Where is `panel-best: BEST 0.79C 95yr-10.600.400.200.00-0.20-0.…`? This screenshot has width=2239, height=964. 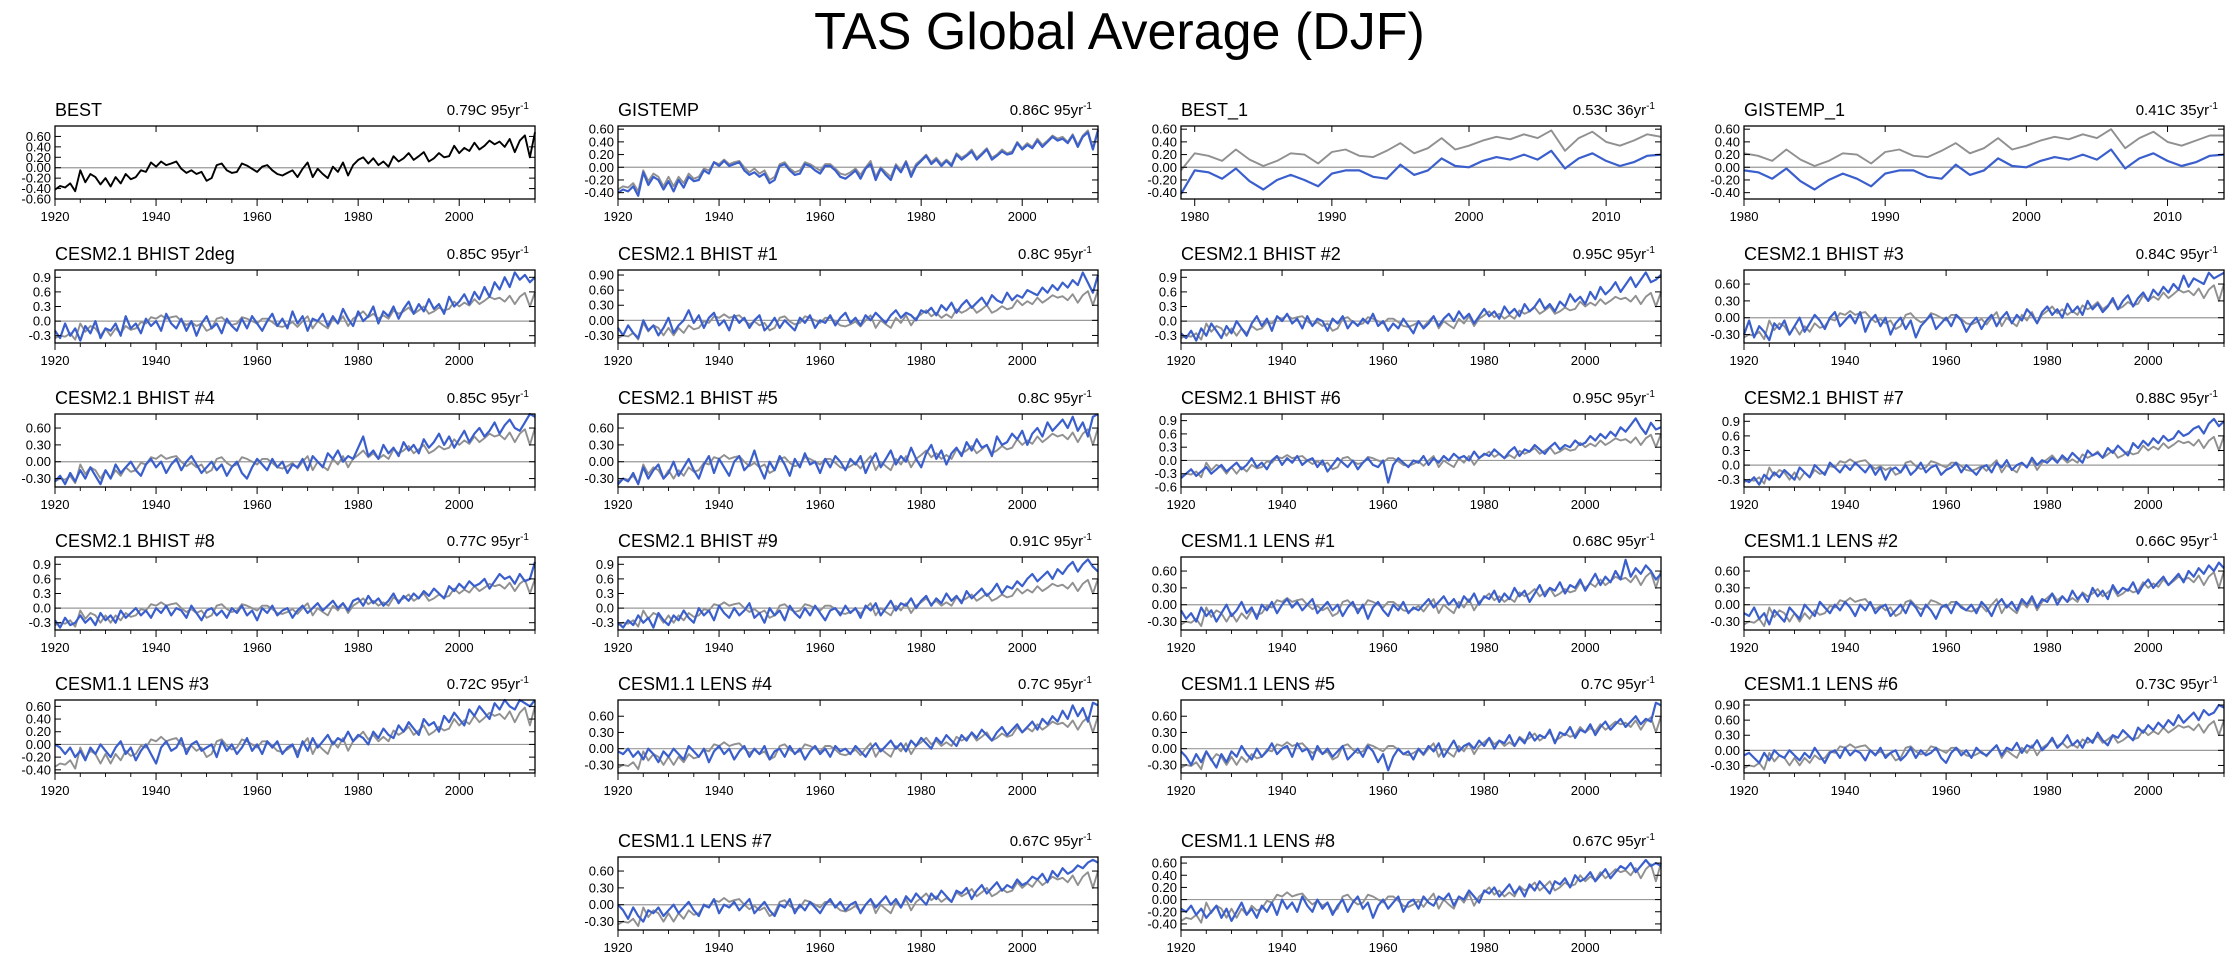 panel-best: BEST 0.79C 95yr-10.600.400.200.00-0.20-0.… is located at coordinates (278, 162).